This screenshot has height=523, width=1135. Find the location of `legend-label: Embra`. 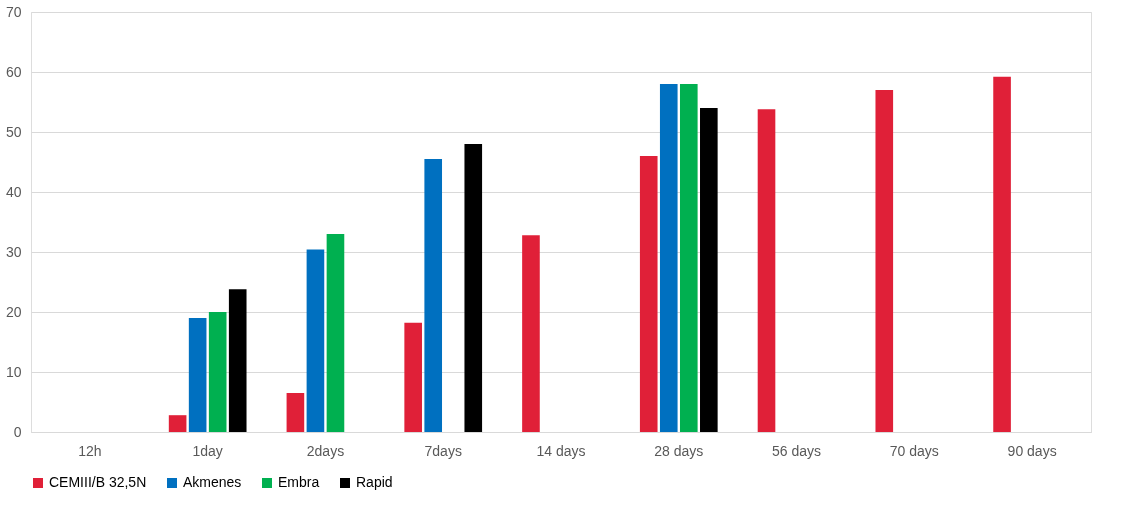

legend-label: Embra is located at coordinates (299, 482).